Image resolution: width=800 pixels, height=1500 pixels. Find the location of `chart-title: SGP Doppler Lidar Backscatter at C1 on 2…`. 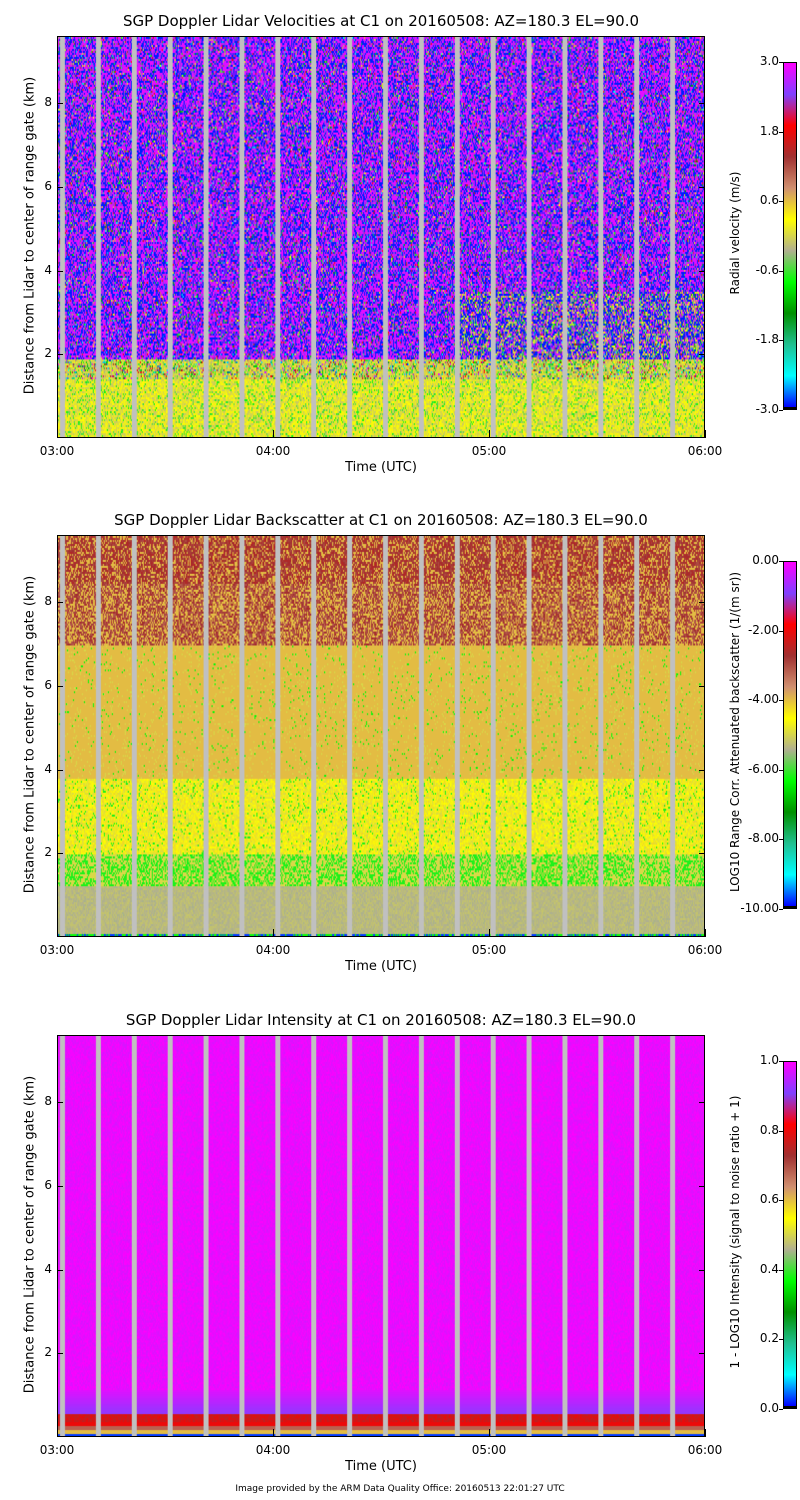

chart-title: SGP Doppler Lidar Backscatter at C1 on 2… is located at coordinates (381, 520).